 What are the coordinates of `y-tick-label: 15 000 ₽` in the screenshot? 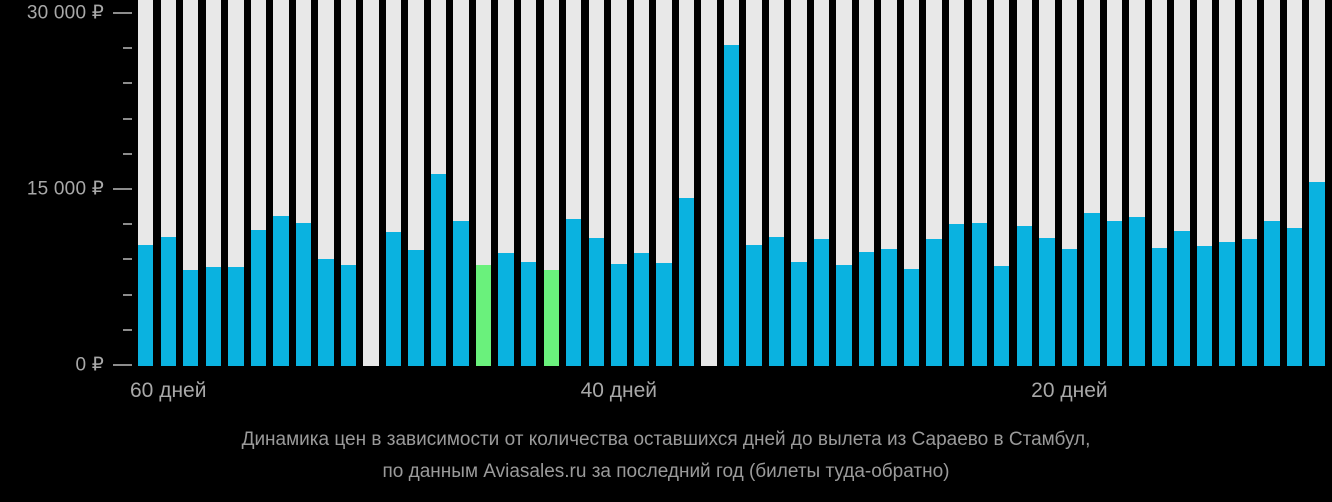 It's located at (65, 189).